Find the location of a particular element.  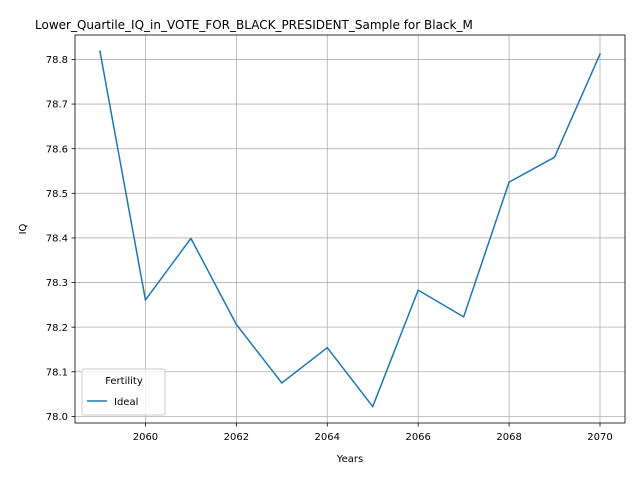

x-tick-label: 2070 is located at coordinates (599, 437).